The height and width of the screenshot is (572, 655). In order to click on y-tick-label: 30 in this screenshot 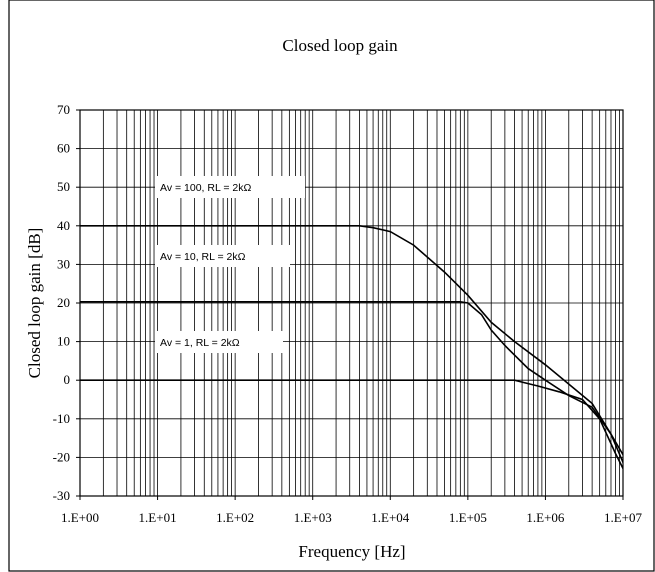, I will do `click(63, 263)`.